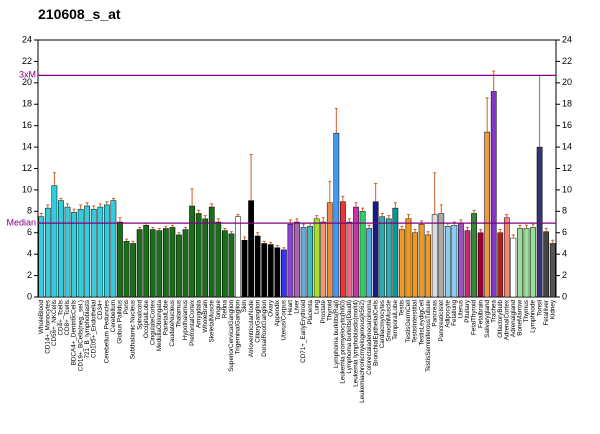 The image size is (600, 434). I want to click on y-tick-label: 22, so click(27, 61).